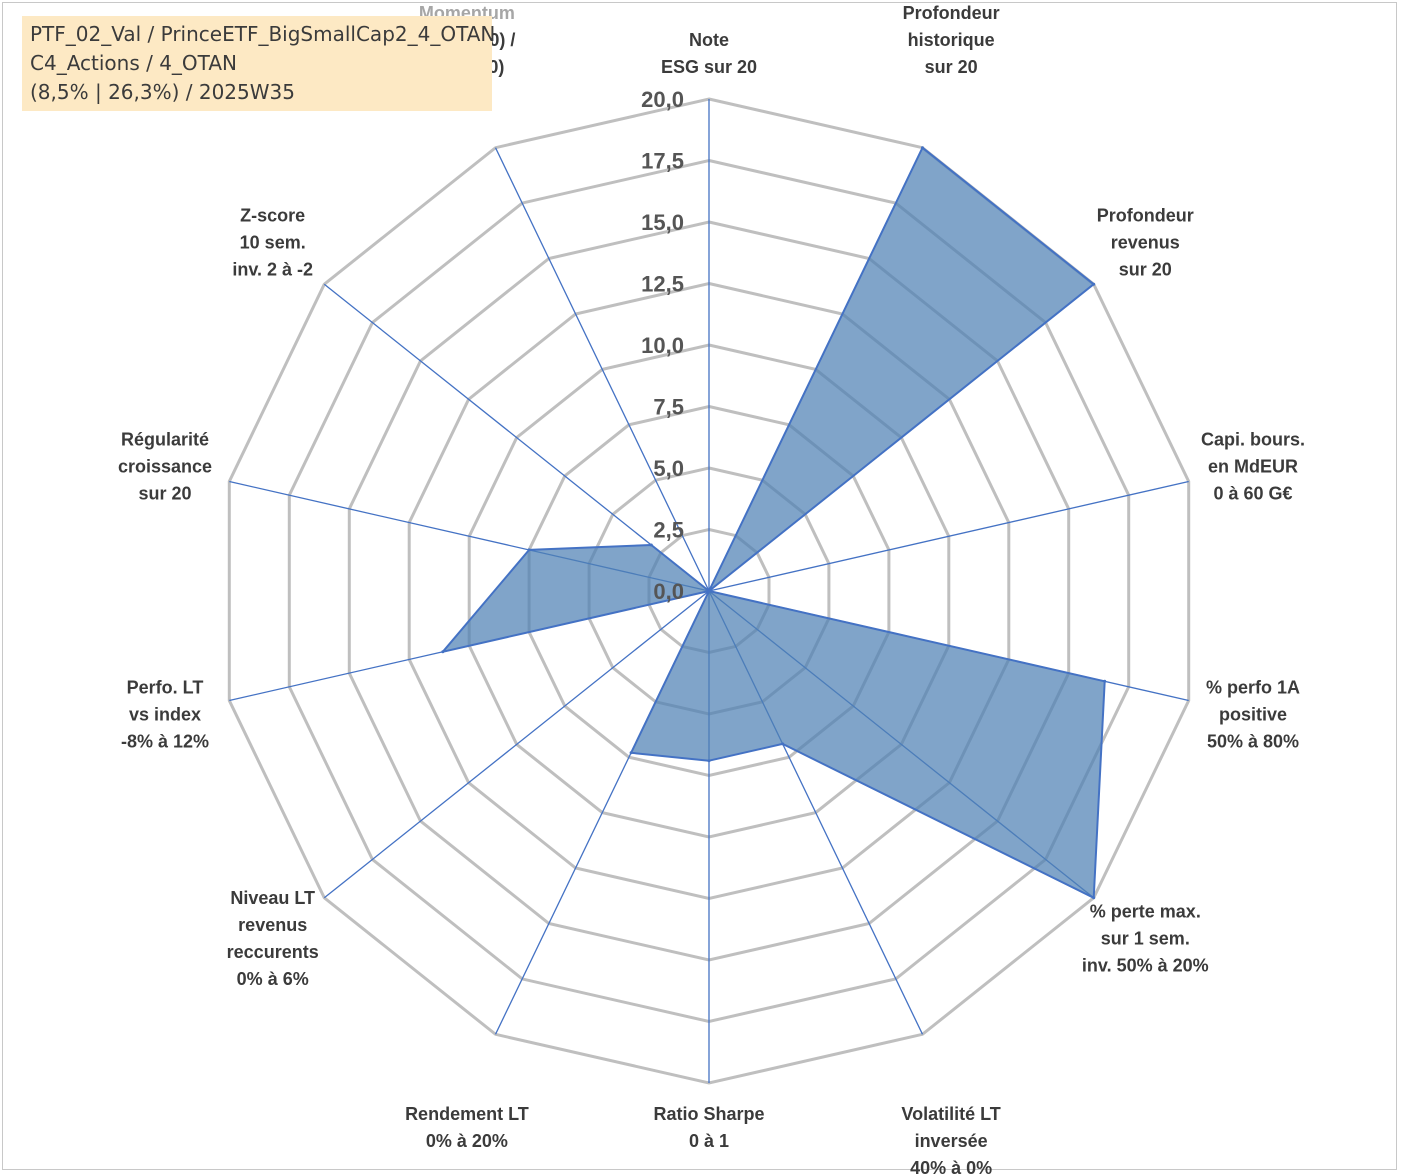  I want to click on axis-label-8-line-1: 0% à 20%, so click(467, 1141).